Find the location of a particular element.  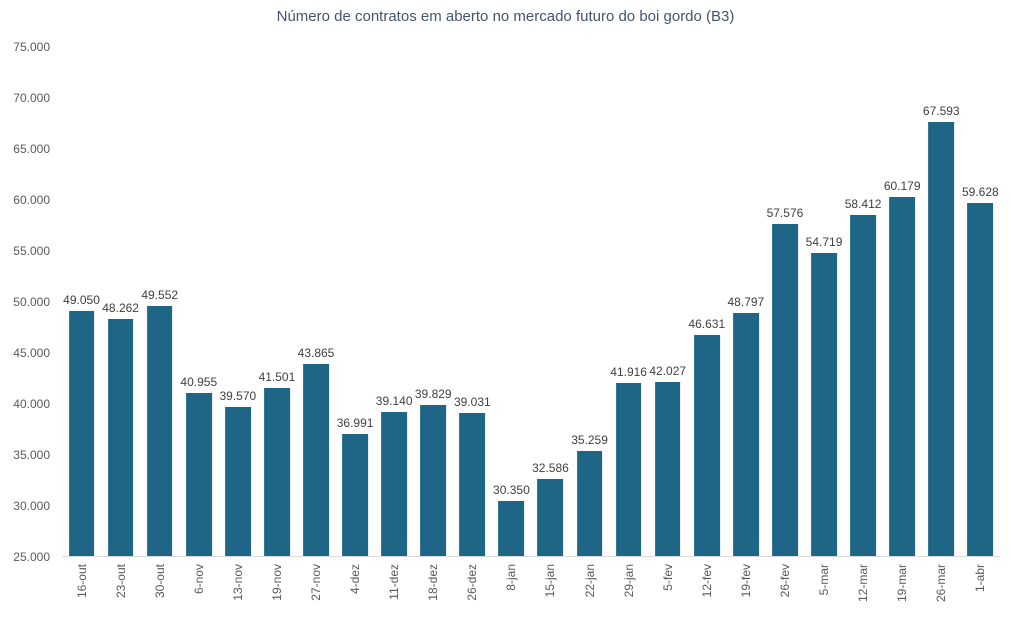

bar-slot: 49.552 30-out is located at coordinates (159, 322).